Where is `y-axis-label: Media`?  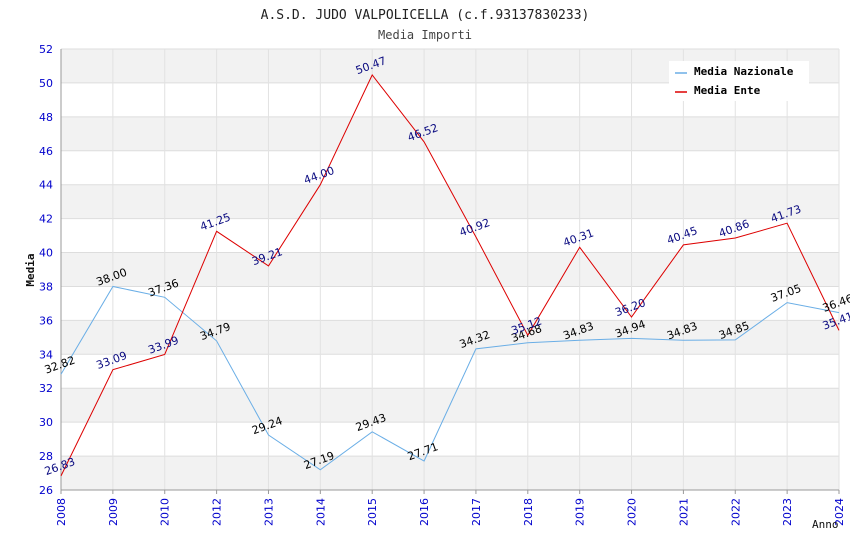
y-axis-label: Media is located at coordinates (30, 269).